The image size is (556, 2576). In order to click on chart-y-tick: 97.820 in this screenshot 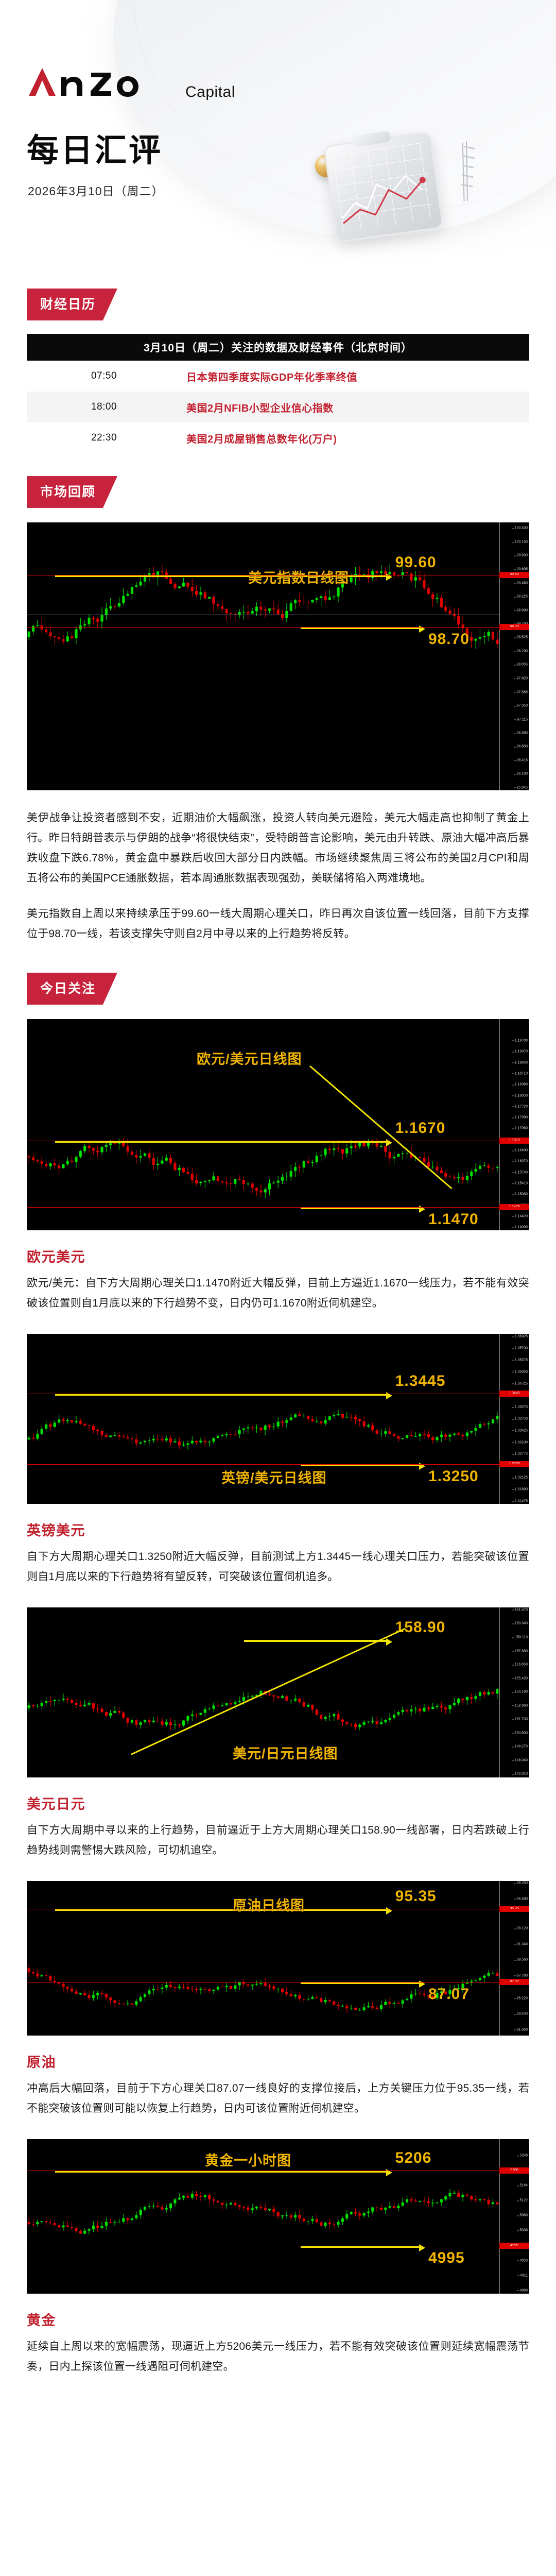, I will do `click(521, 678)`.